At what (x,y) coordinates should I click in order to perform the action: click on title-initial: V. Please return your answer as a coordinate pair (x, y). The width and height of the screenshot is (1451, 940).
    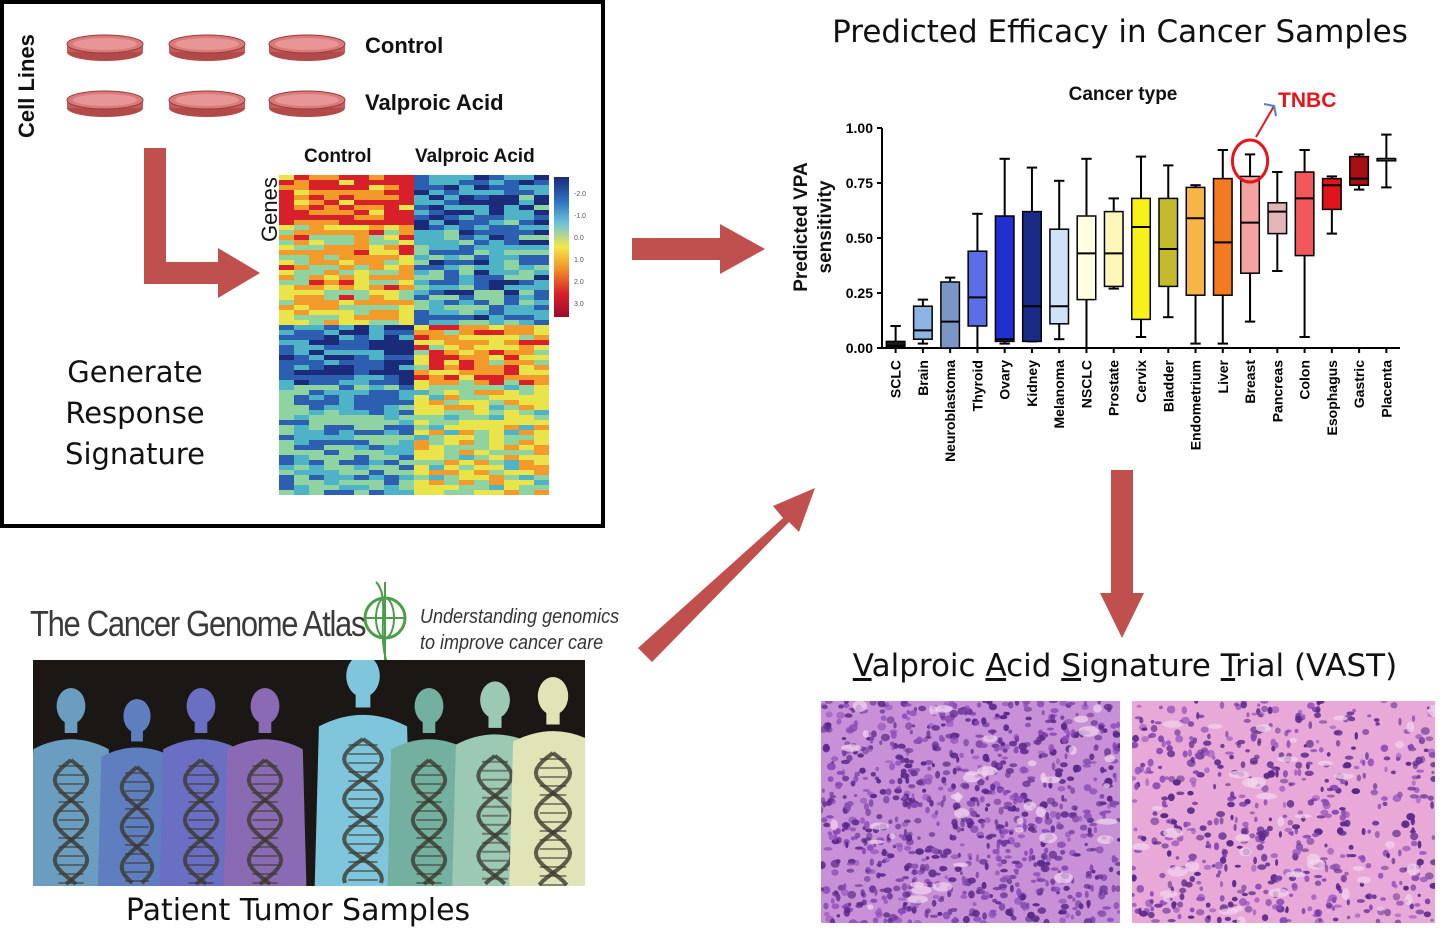
    Looking at the image, I should click on (862, 666).